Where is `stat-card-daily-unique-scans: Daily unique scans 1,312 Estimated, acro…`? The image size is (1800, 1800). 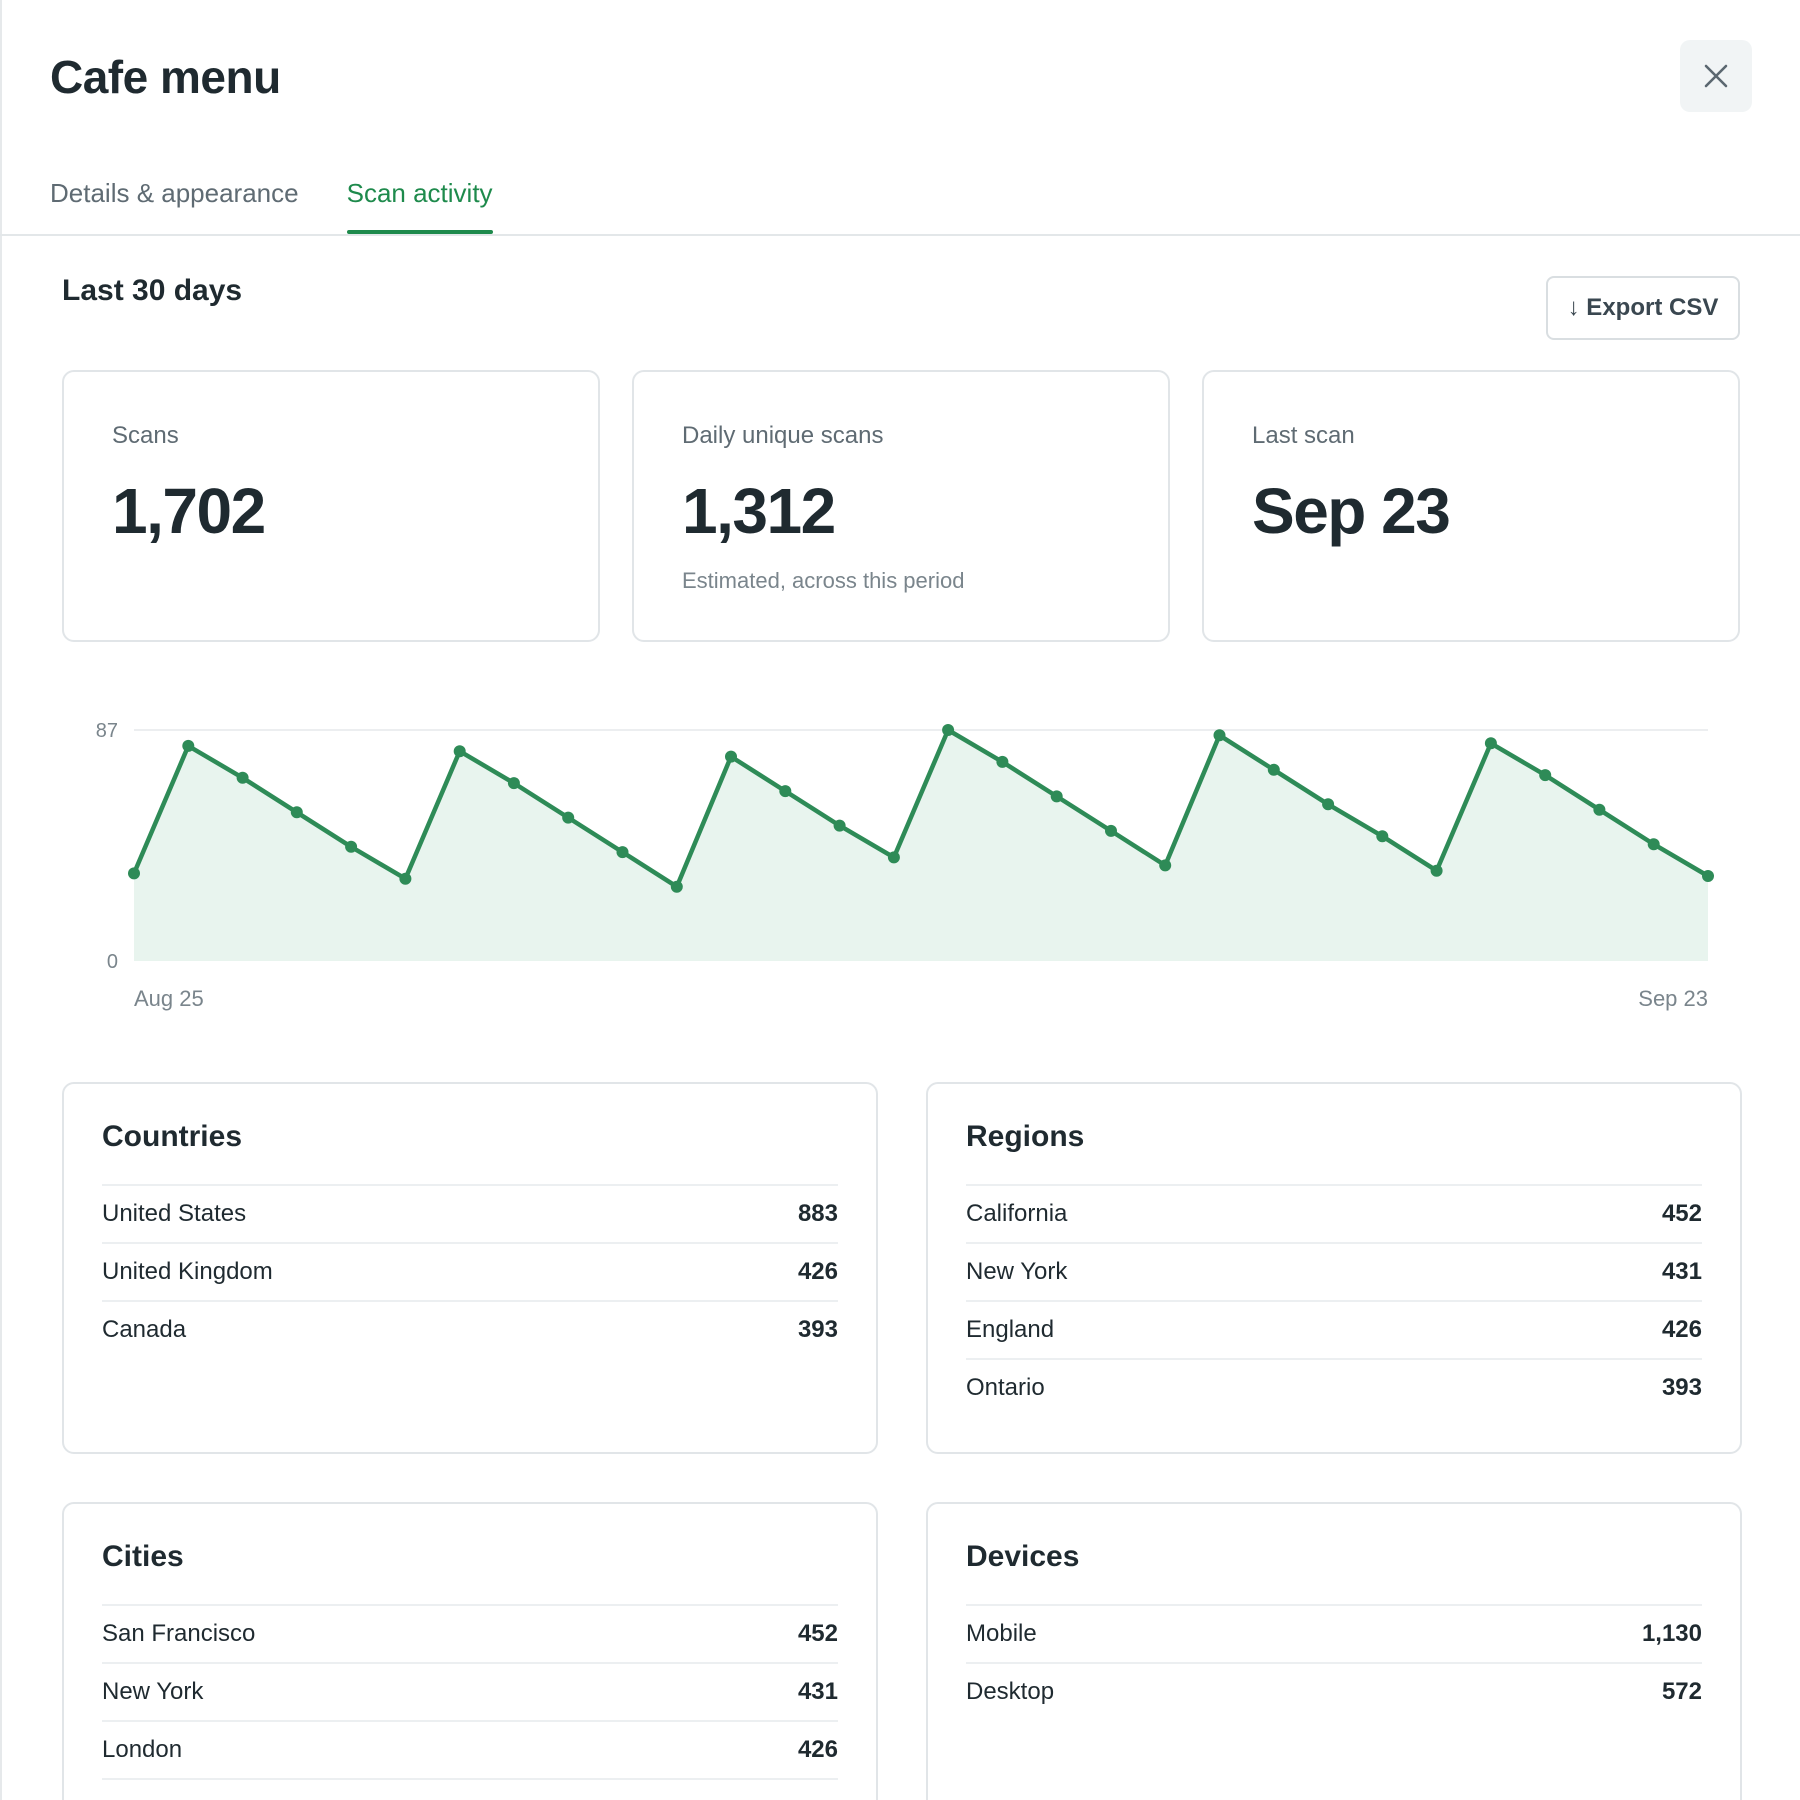 stat-card-daily-unique-scans: Daily unique scans 1,312 Estimated, acro… is located at coordinates (901, 506).